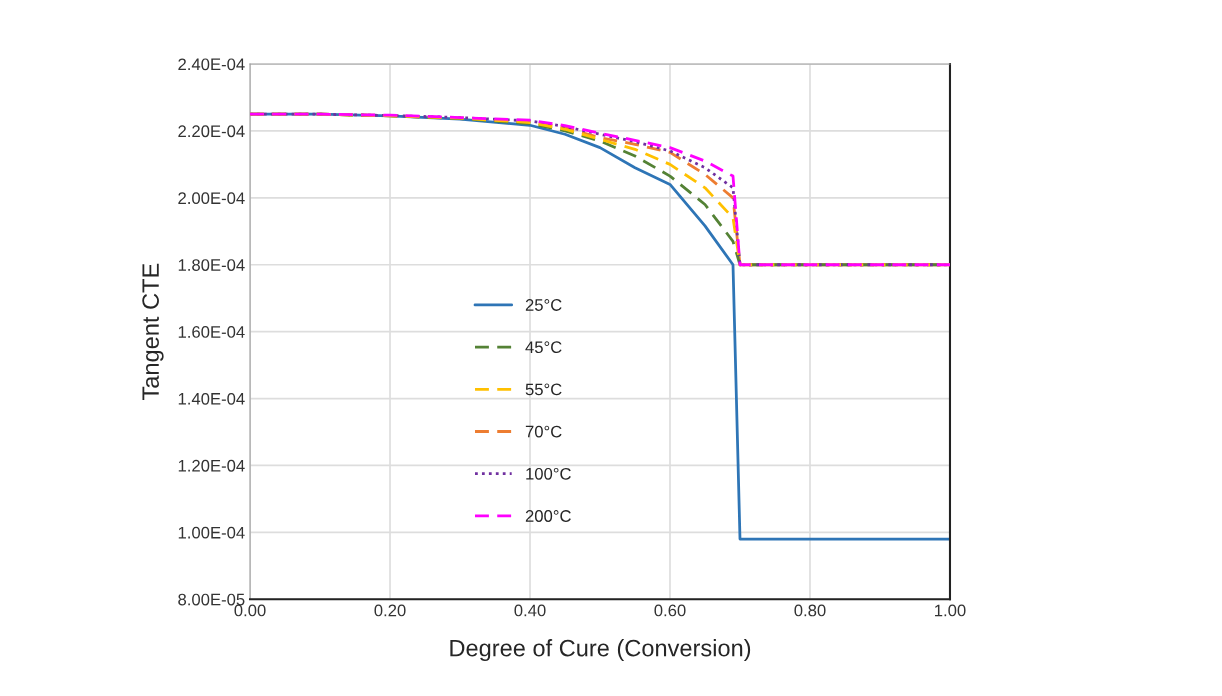  Describe the element at coordinates (600, 650) in the screenshot. I see `x-axis-title: Degree of Cure (Conversion)` at that location.